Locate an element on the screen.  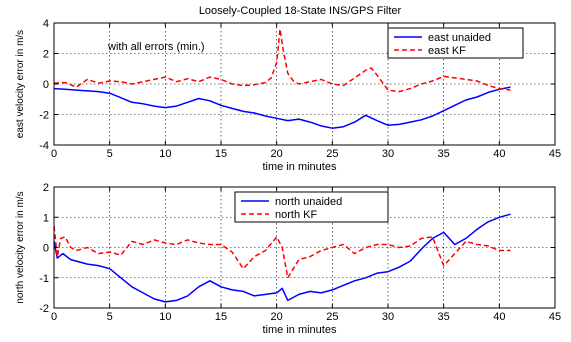
series-line-east-unaided is located at coordinates (282, 107).